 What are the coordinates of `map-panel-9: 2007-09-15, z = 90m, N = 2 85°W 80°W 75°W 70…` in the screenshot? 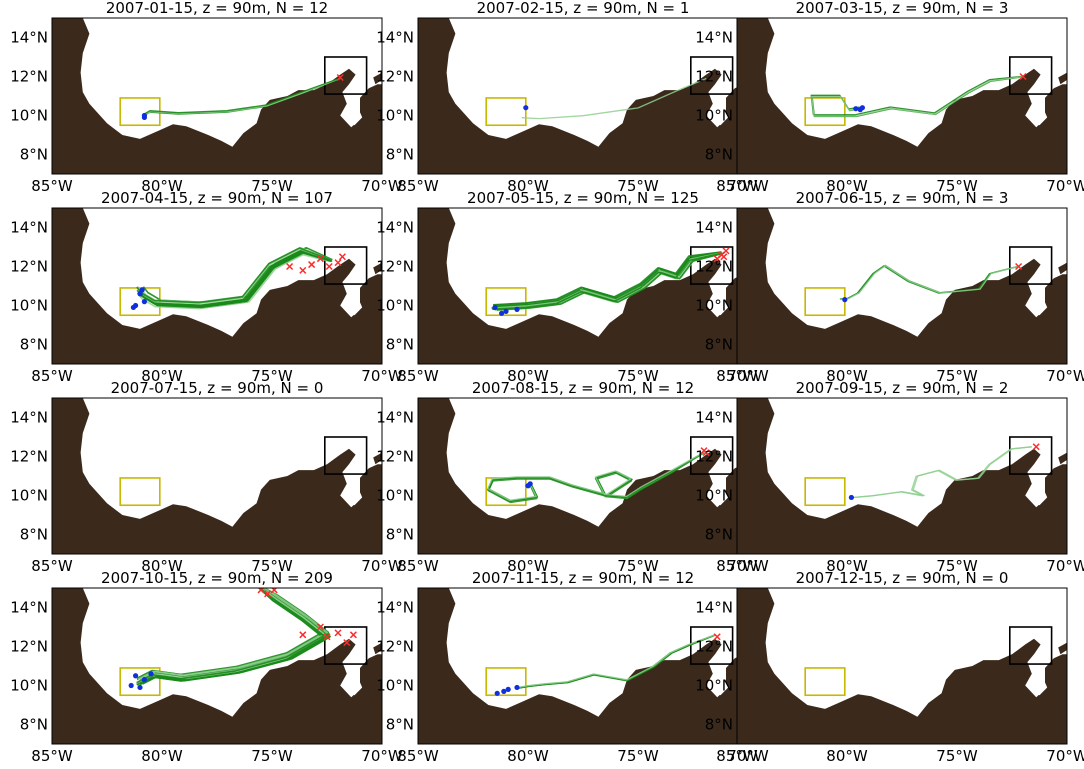 It's located at (889, 477).